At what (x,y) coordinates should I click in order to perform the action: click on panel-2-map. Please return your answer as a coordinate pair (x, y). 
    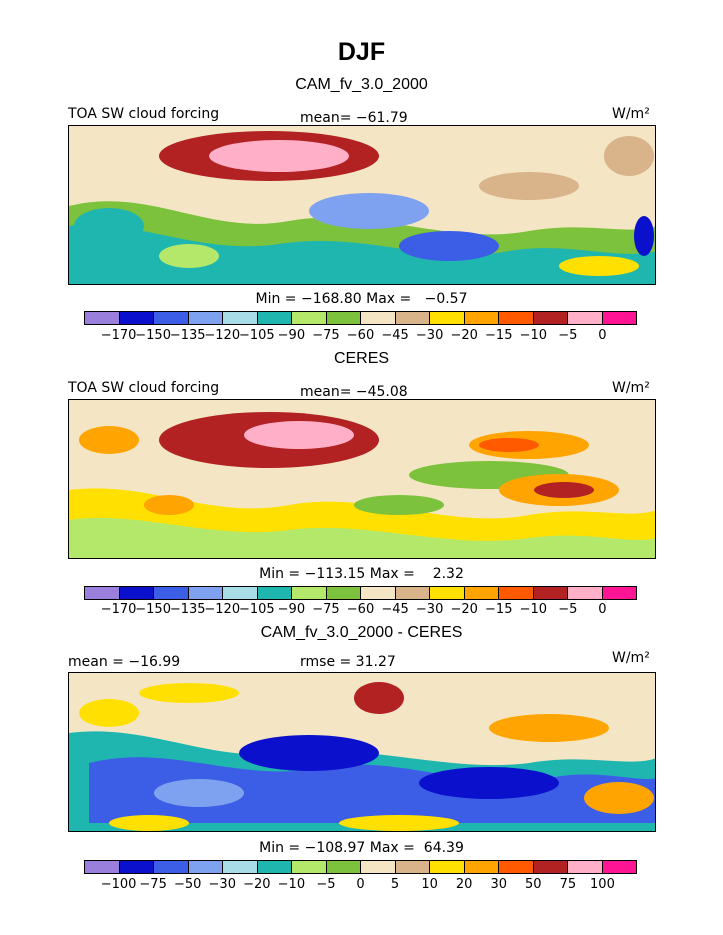
    Looking at the image, I should click on (362, 479).